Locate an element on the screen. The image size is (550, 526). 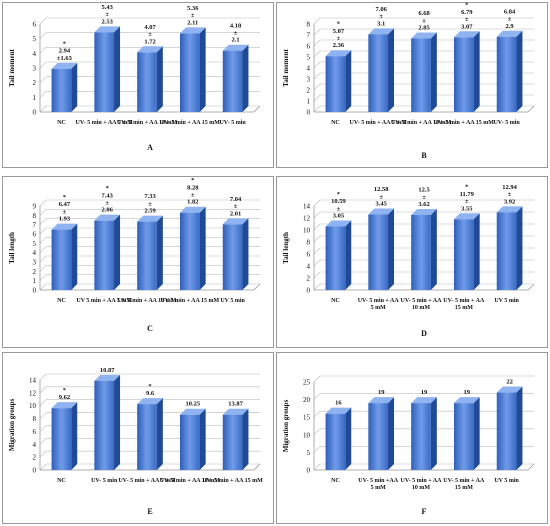
data-label: 7.43 is located at coordinates (108, 195).